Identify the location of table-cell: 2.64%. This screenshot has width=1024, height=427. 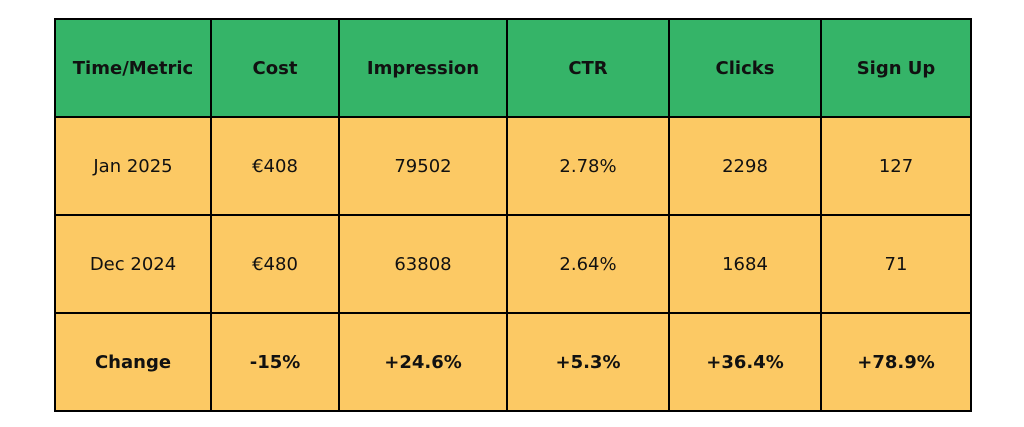
(588, 264).